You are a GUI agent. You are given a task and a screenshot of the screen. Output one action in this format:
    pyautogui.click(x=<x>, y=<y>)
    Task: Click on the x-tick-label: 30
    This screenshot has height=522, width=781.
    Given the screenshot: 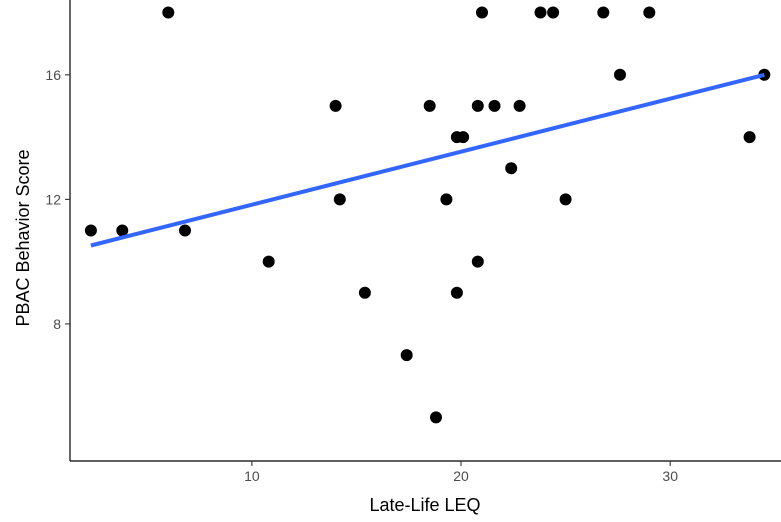 What is the action you would take?
    pyautogui.click(x=670, y=476)
    